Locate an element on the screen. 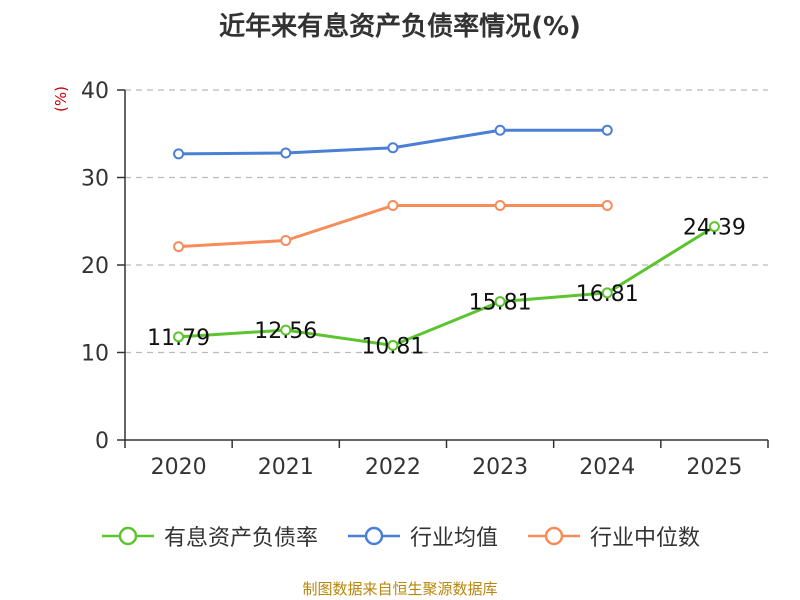 Image resolution: width=800 pixels, height=600 pixels. data-label: 15.81 is located at coordinates (500, 303).